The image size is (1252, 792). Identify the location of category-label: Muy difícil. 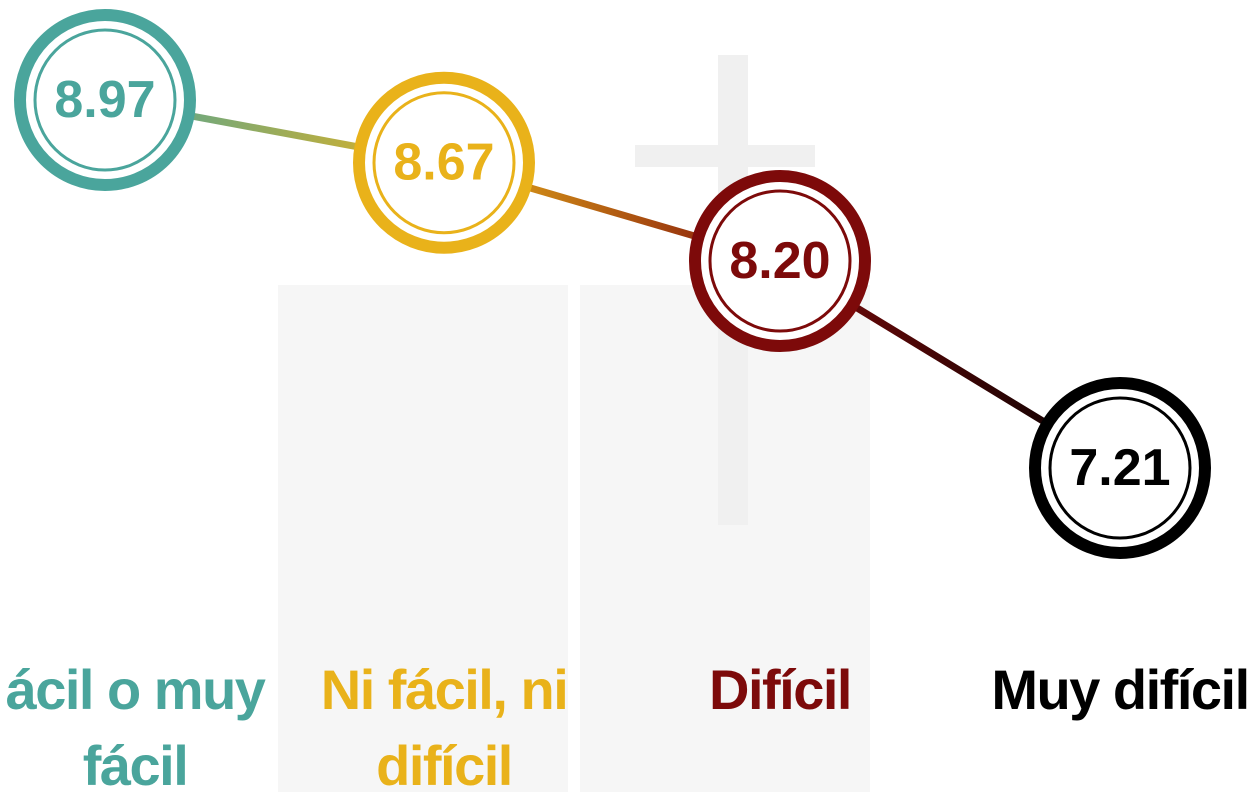
(1120, 689).